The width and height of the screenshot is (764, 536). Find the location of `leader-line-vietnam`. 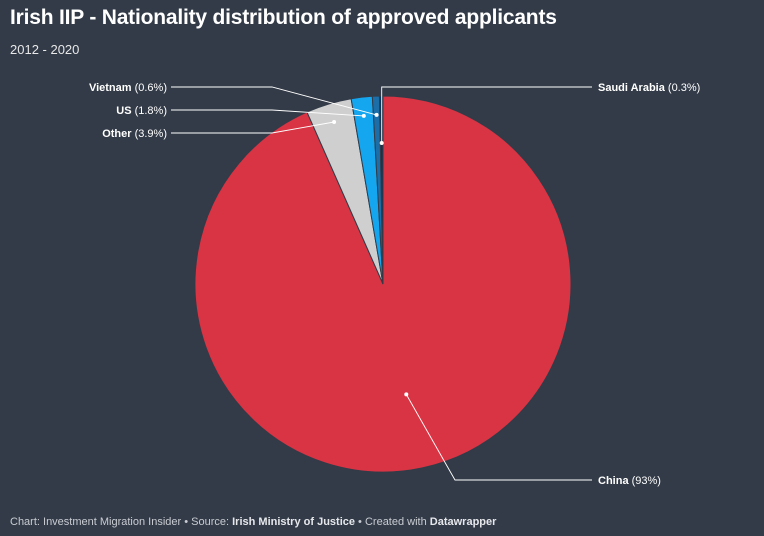

leader-line-vietnam is located at coordinates (274, 101).